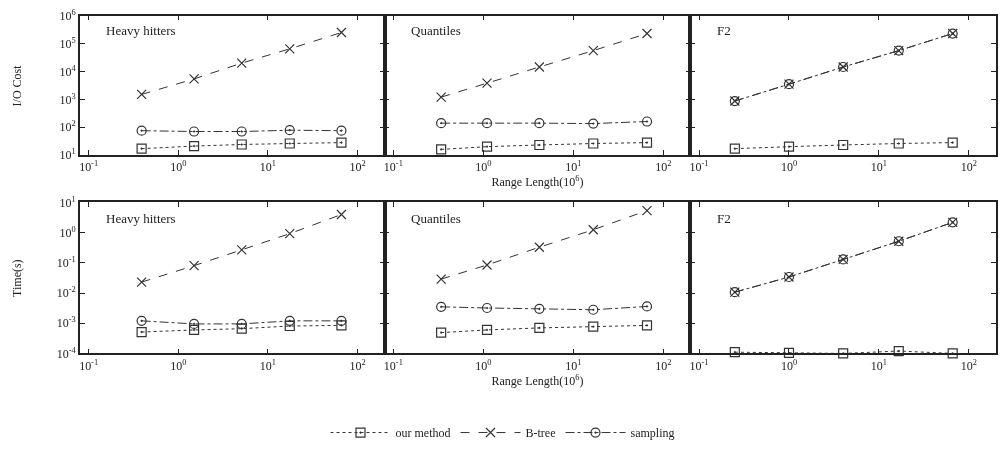 The height and width of the screenshot is (463, 1004). Describe the element at coordinates (67, 99) in the screenshot. I see `y-tick-label: 10$^{3}$` at that location.